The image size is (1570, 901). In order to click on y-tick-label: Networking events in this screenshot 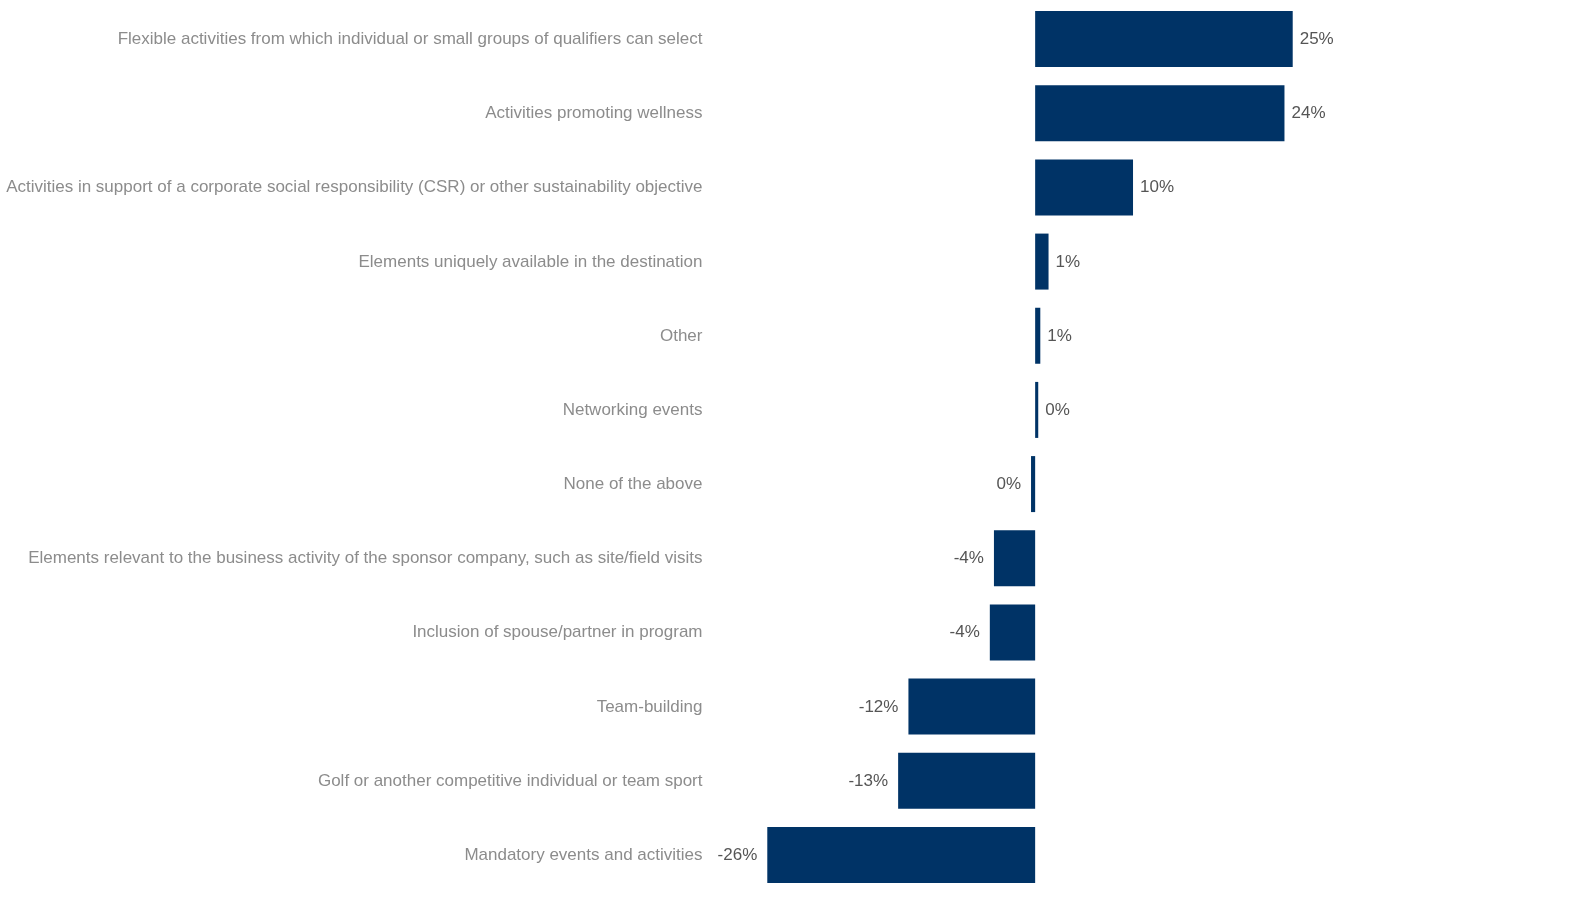, I will do `click(632, 409)`.